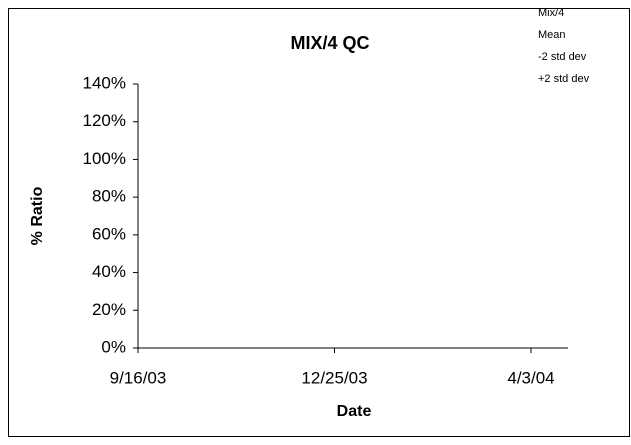 The height and width of the screenshot is (445, 631). Describe the element at coordinates (104, 120) in the screenshot. I see `y-tick-label: 120%` at that location.